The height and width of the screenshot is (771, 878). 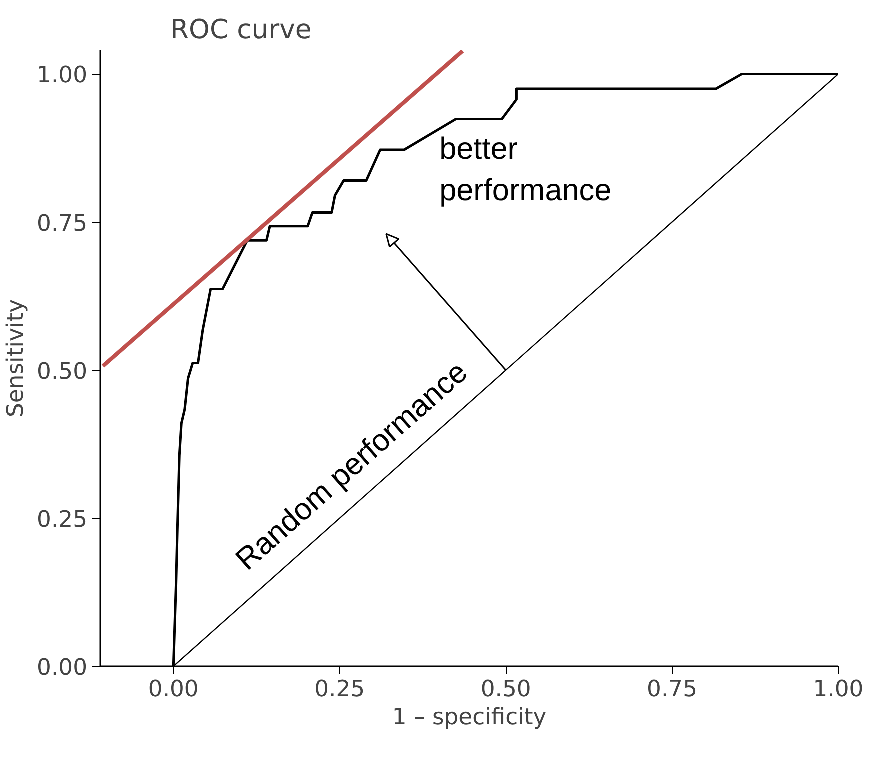 What do you see at coordinates (469, 717) in the screenshot?
I see `x-axis-title: 1 – specificity` at bounding box center [469, 717].